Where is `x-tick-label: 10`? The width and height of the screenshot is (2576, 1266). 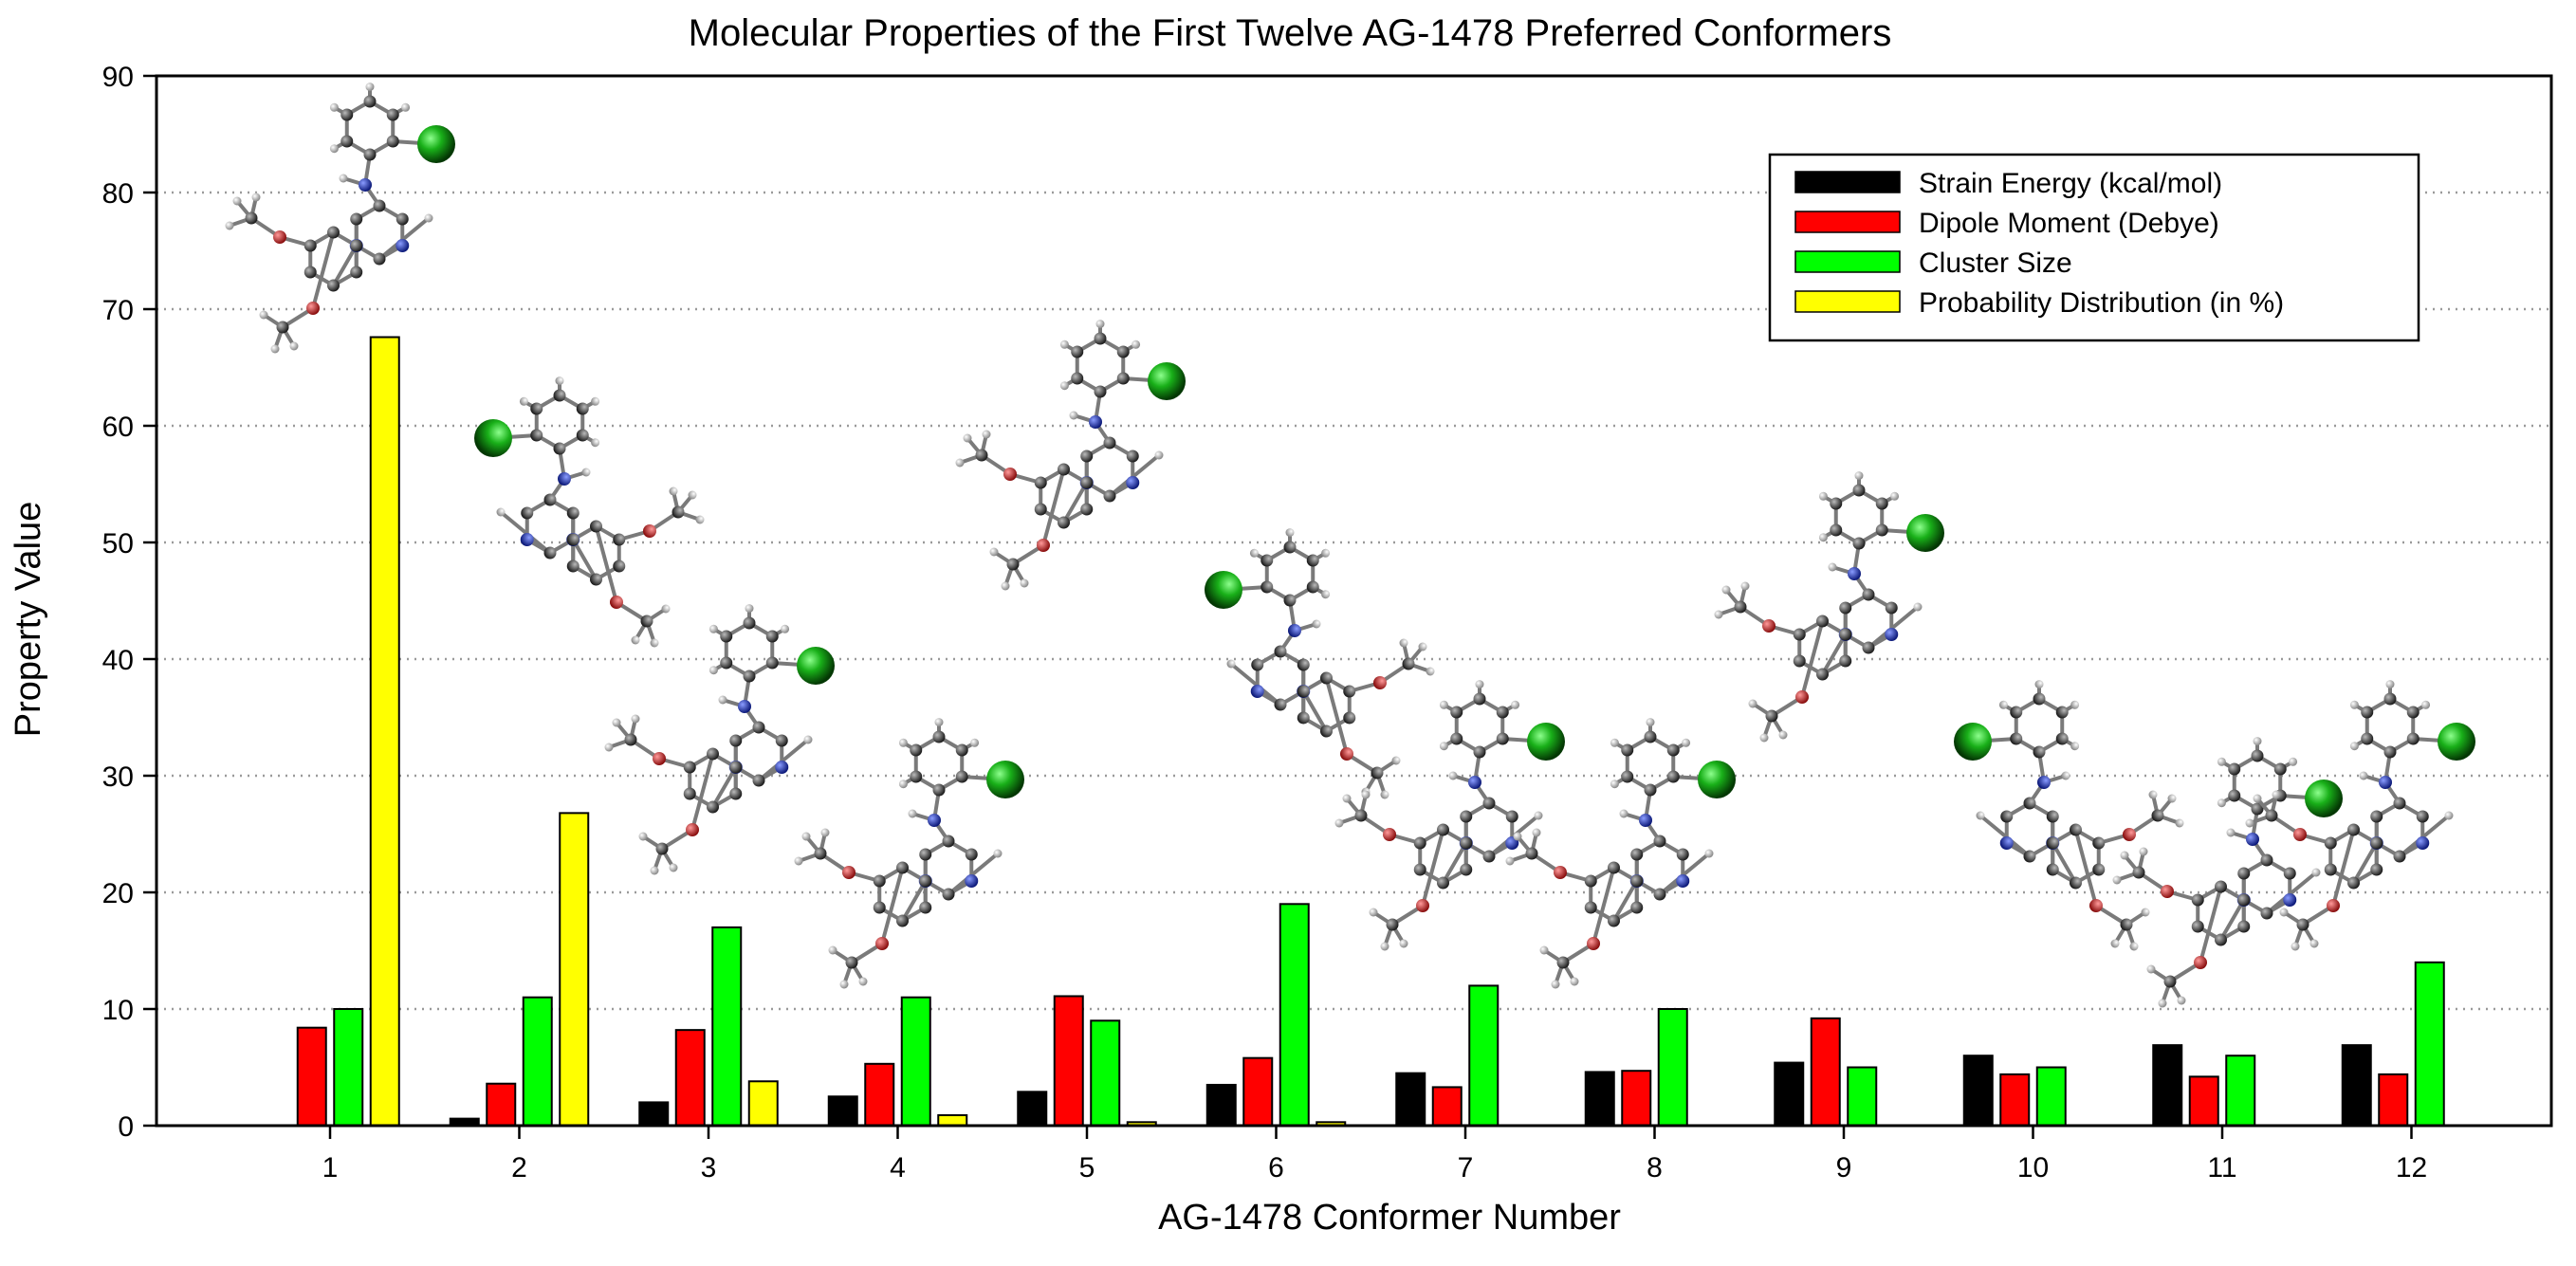 x-tick-label: 10 is located at coordinates (2033, 1168).